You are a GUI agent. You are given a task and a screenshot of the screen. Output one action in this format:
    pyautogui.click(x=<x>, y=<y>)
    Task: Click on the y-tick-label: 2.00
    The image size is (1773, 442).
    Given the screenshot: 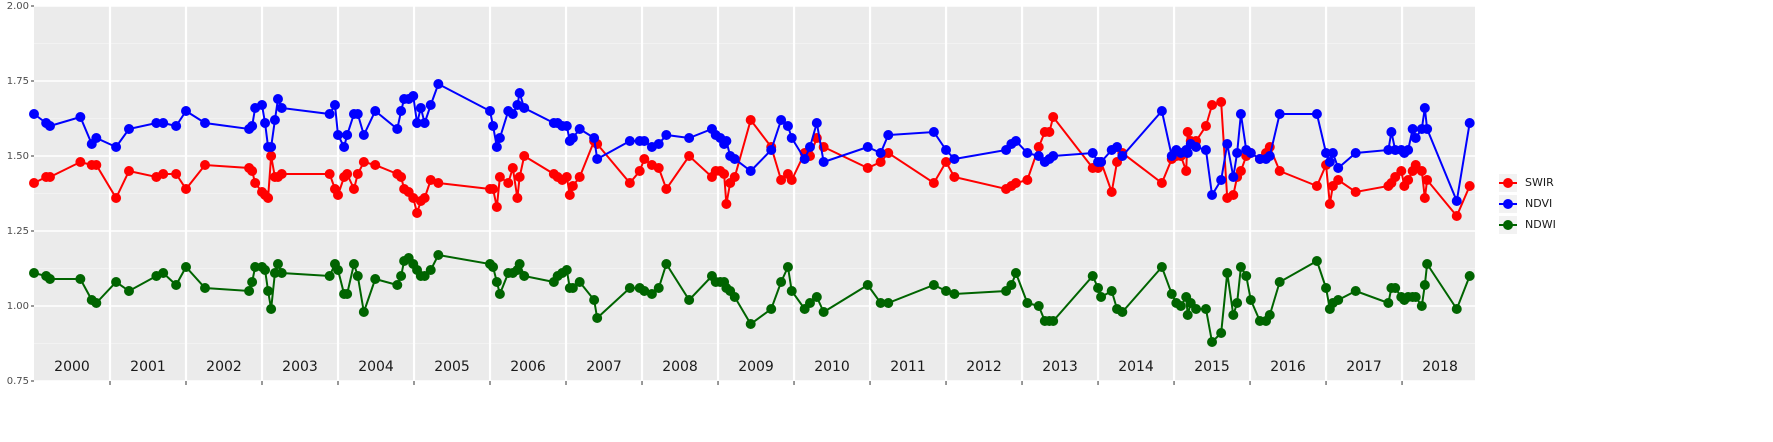 What is the action you would take?
    pyautogui.click(x=18, y=6)
    